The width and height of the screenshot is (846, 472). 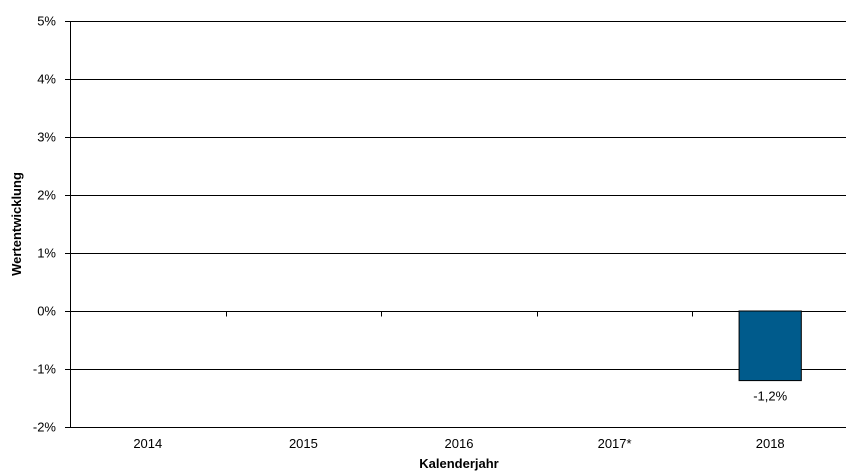 What do you see at coordinates (303, 443) in the screenshot?
I see `x-tick-label: 2015` at bounding box center [303, 443].